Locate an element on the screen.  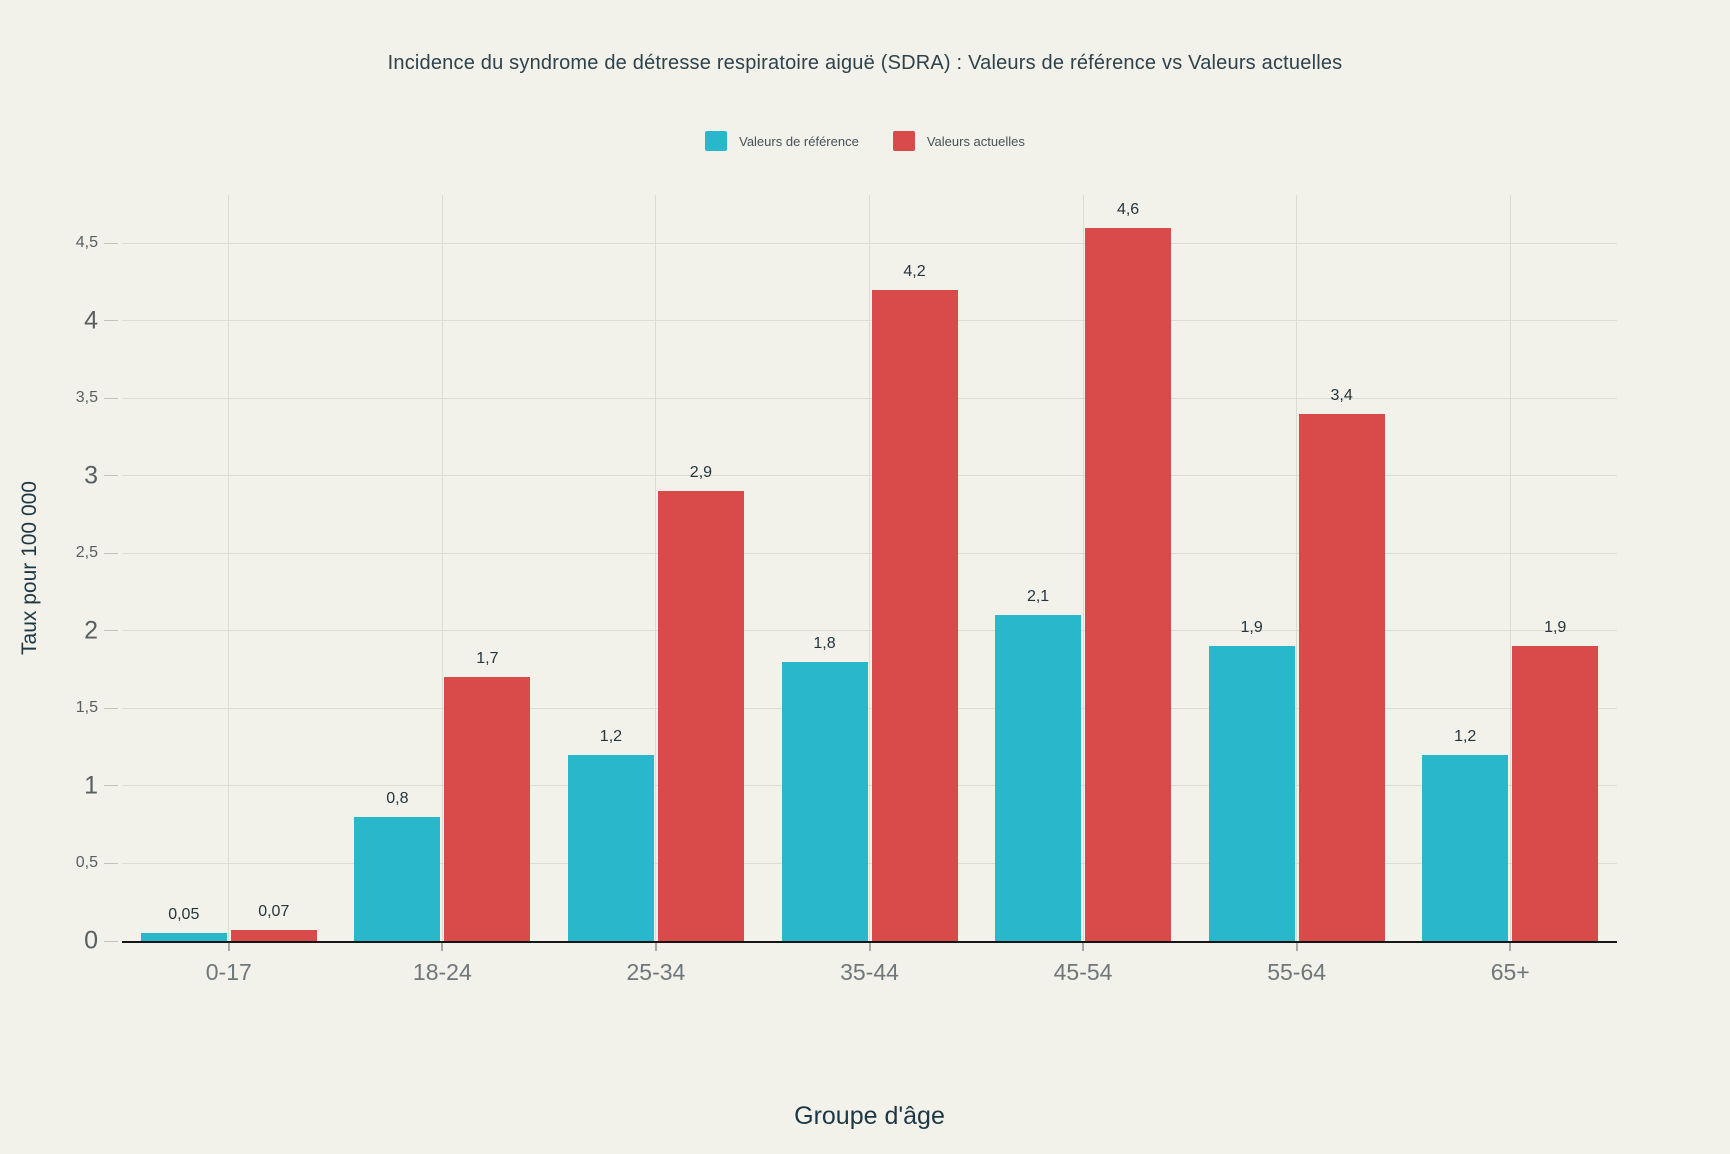
y-tick-label: 3,5 is located at coordinates (86, 398).